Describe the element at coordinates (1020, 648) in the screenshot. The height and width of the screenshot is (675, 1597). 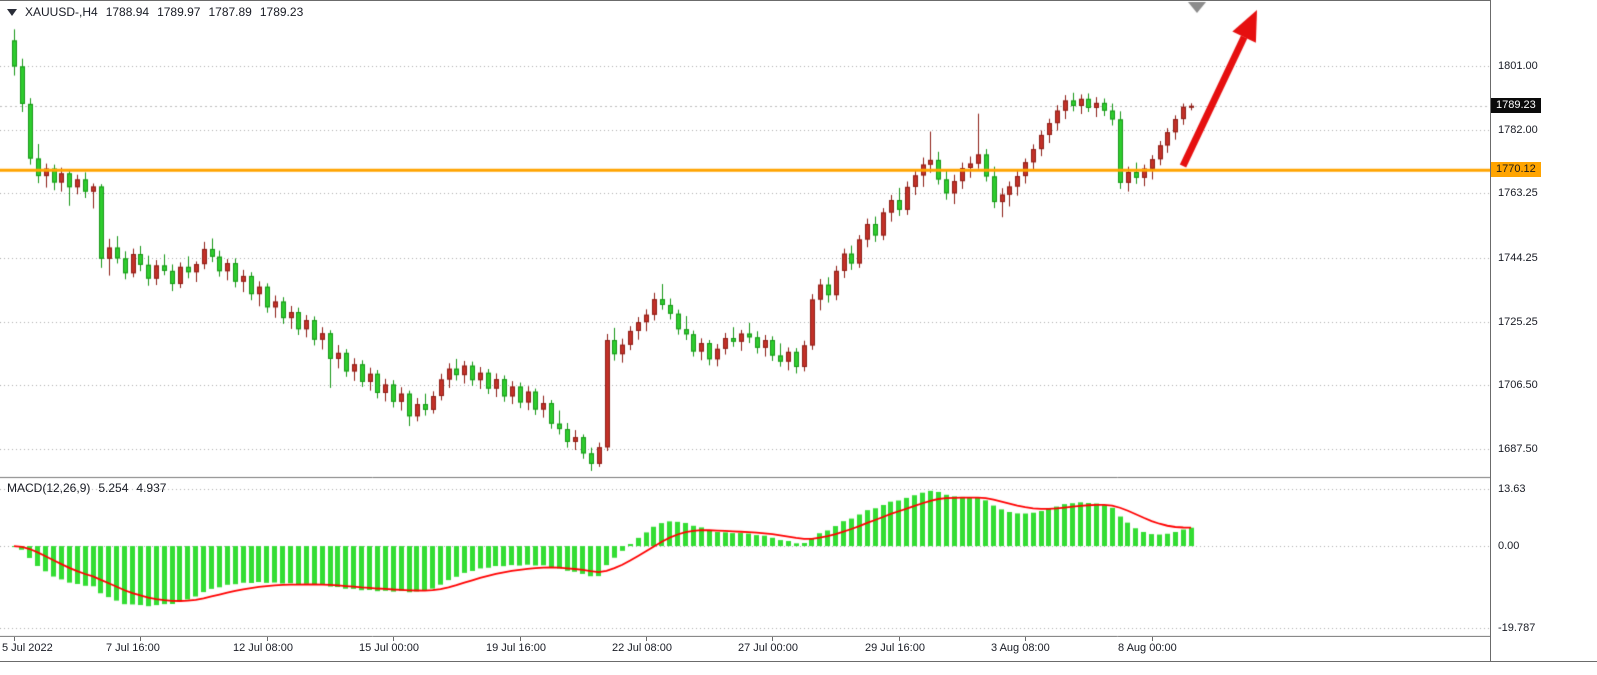
I see `time-axis-label: 3 Aug 08:00` at that location.